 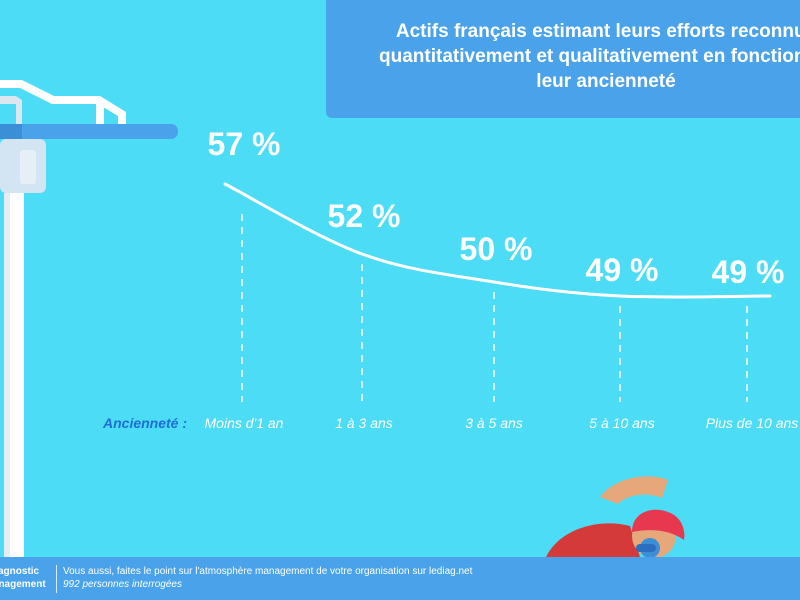 I want to click on category-label: 3 à 5 ans, so click(x=494, y=423).